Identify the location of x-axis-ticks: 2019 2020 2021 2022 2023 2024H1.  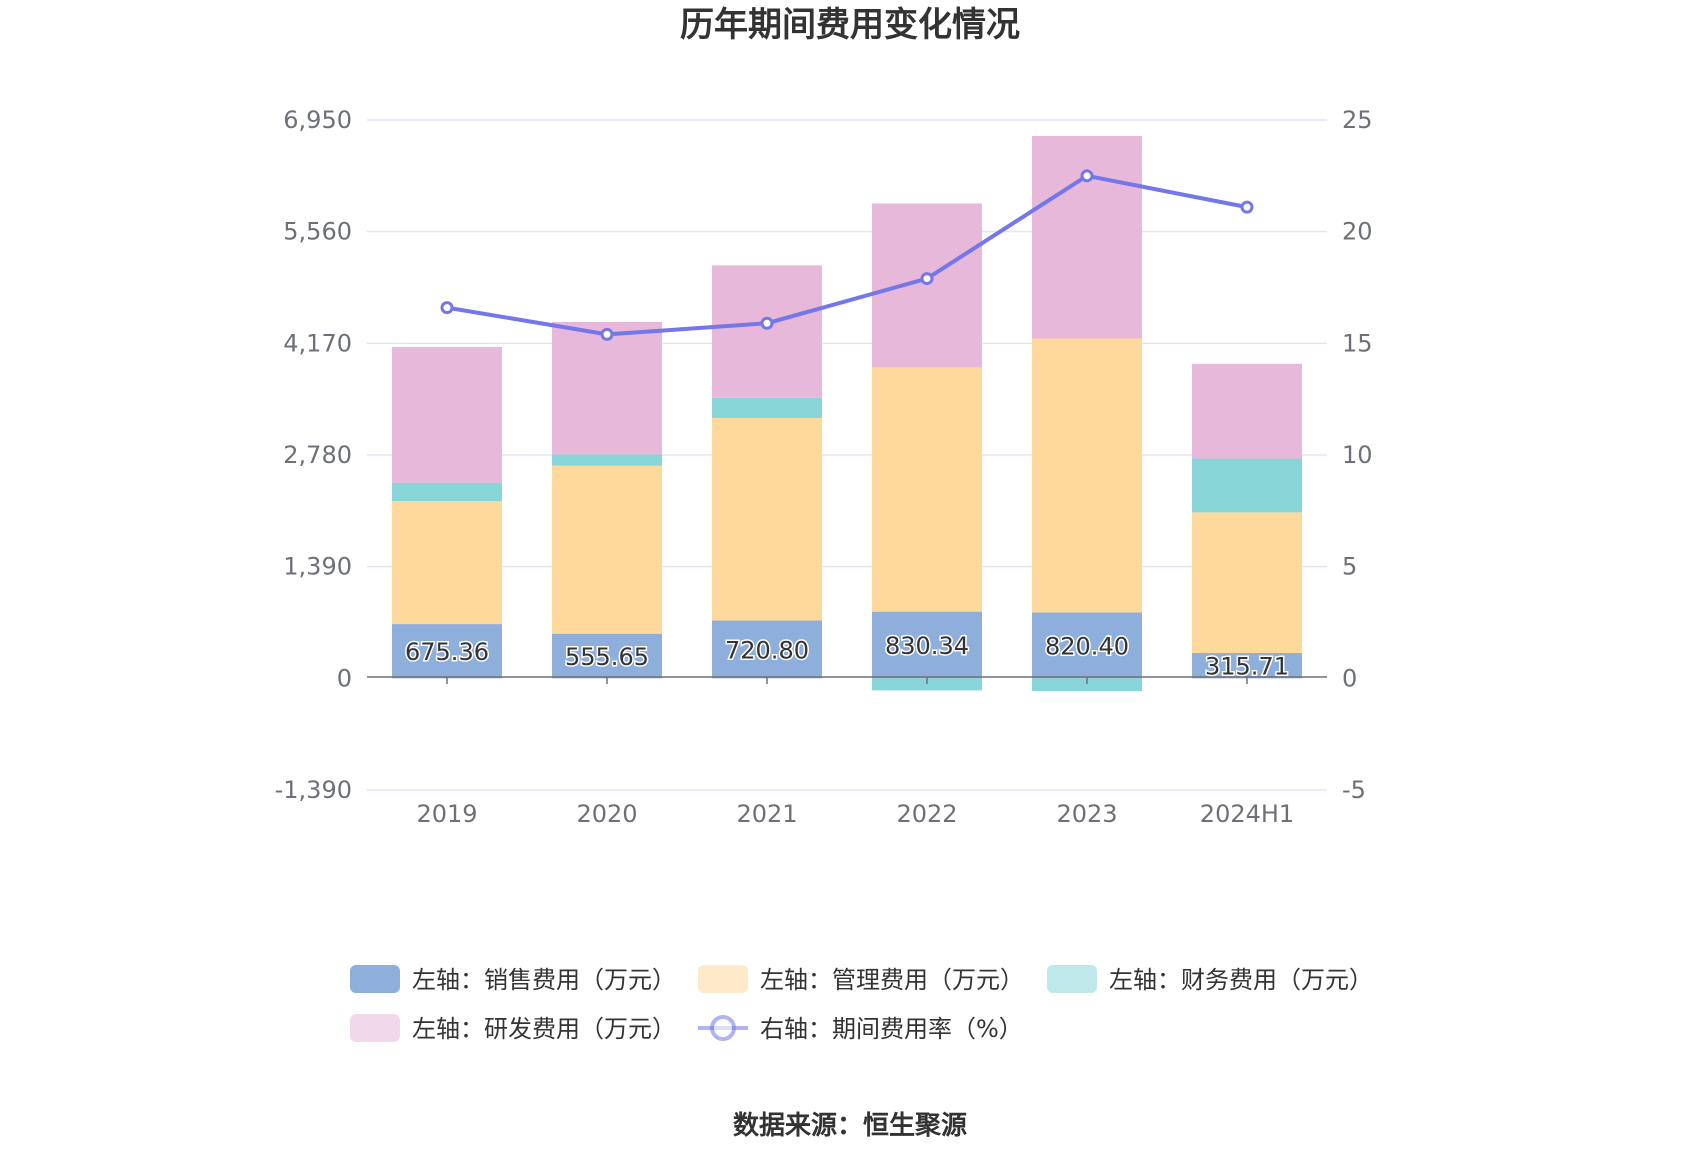
(855, 814).